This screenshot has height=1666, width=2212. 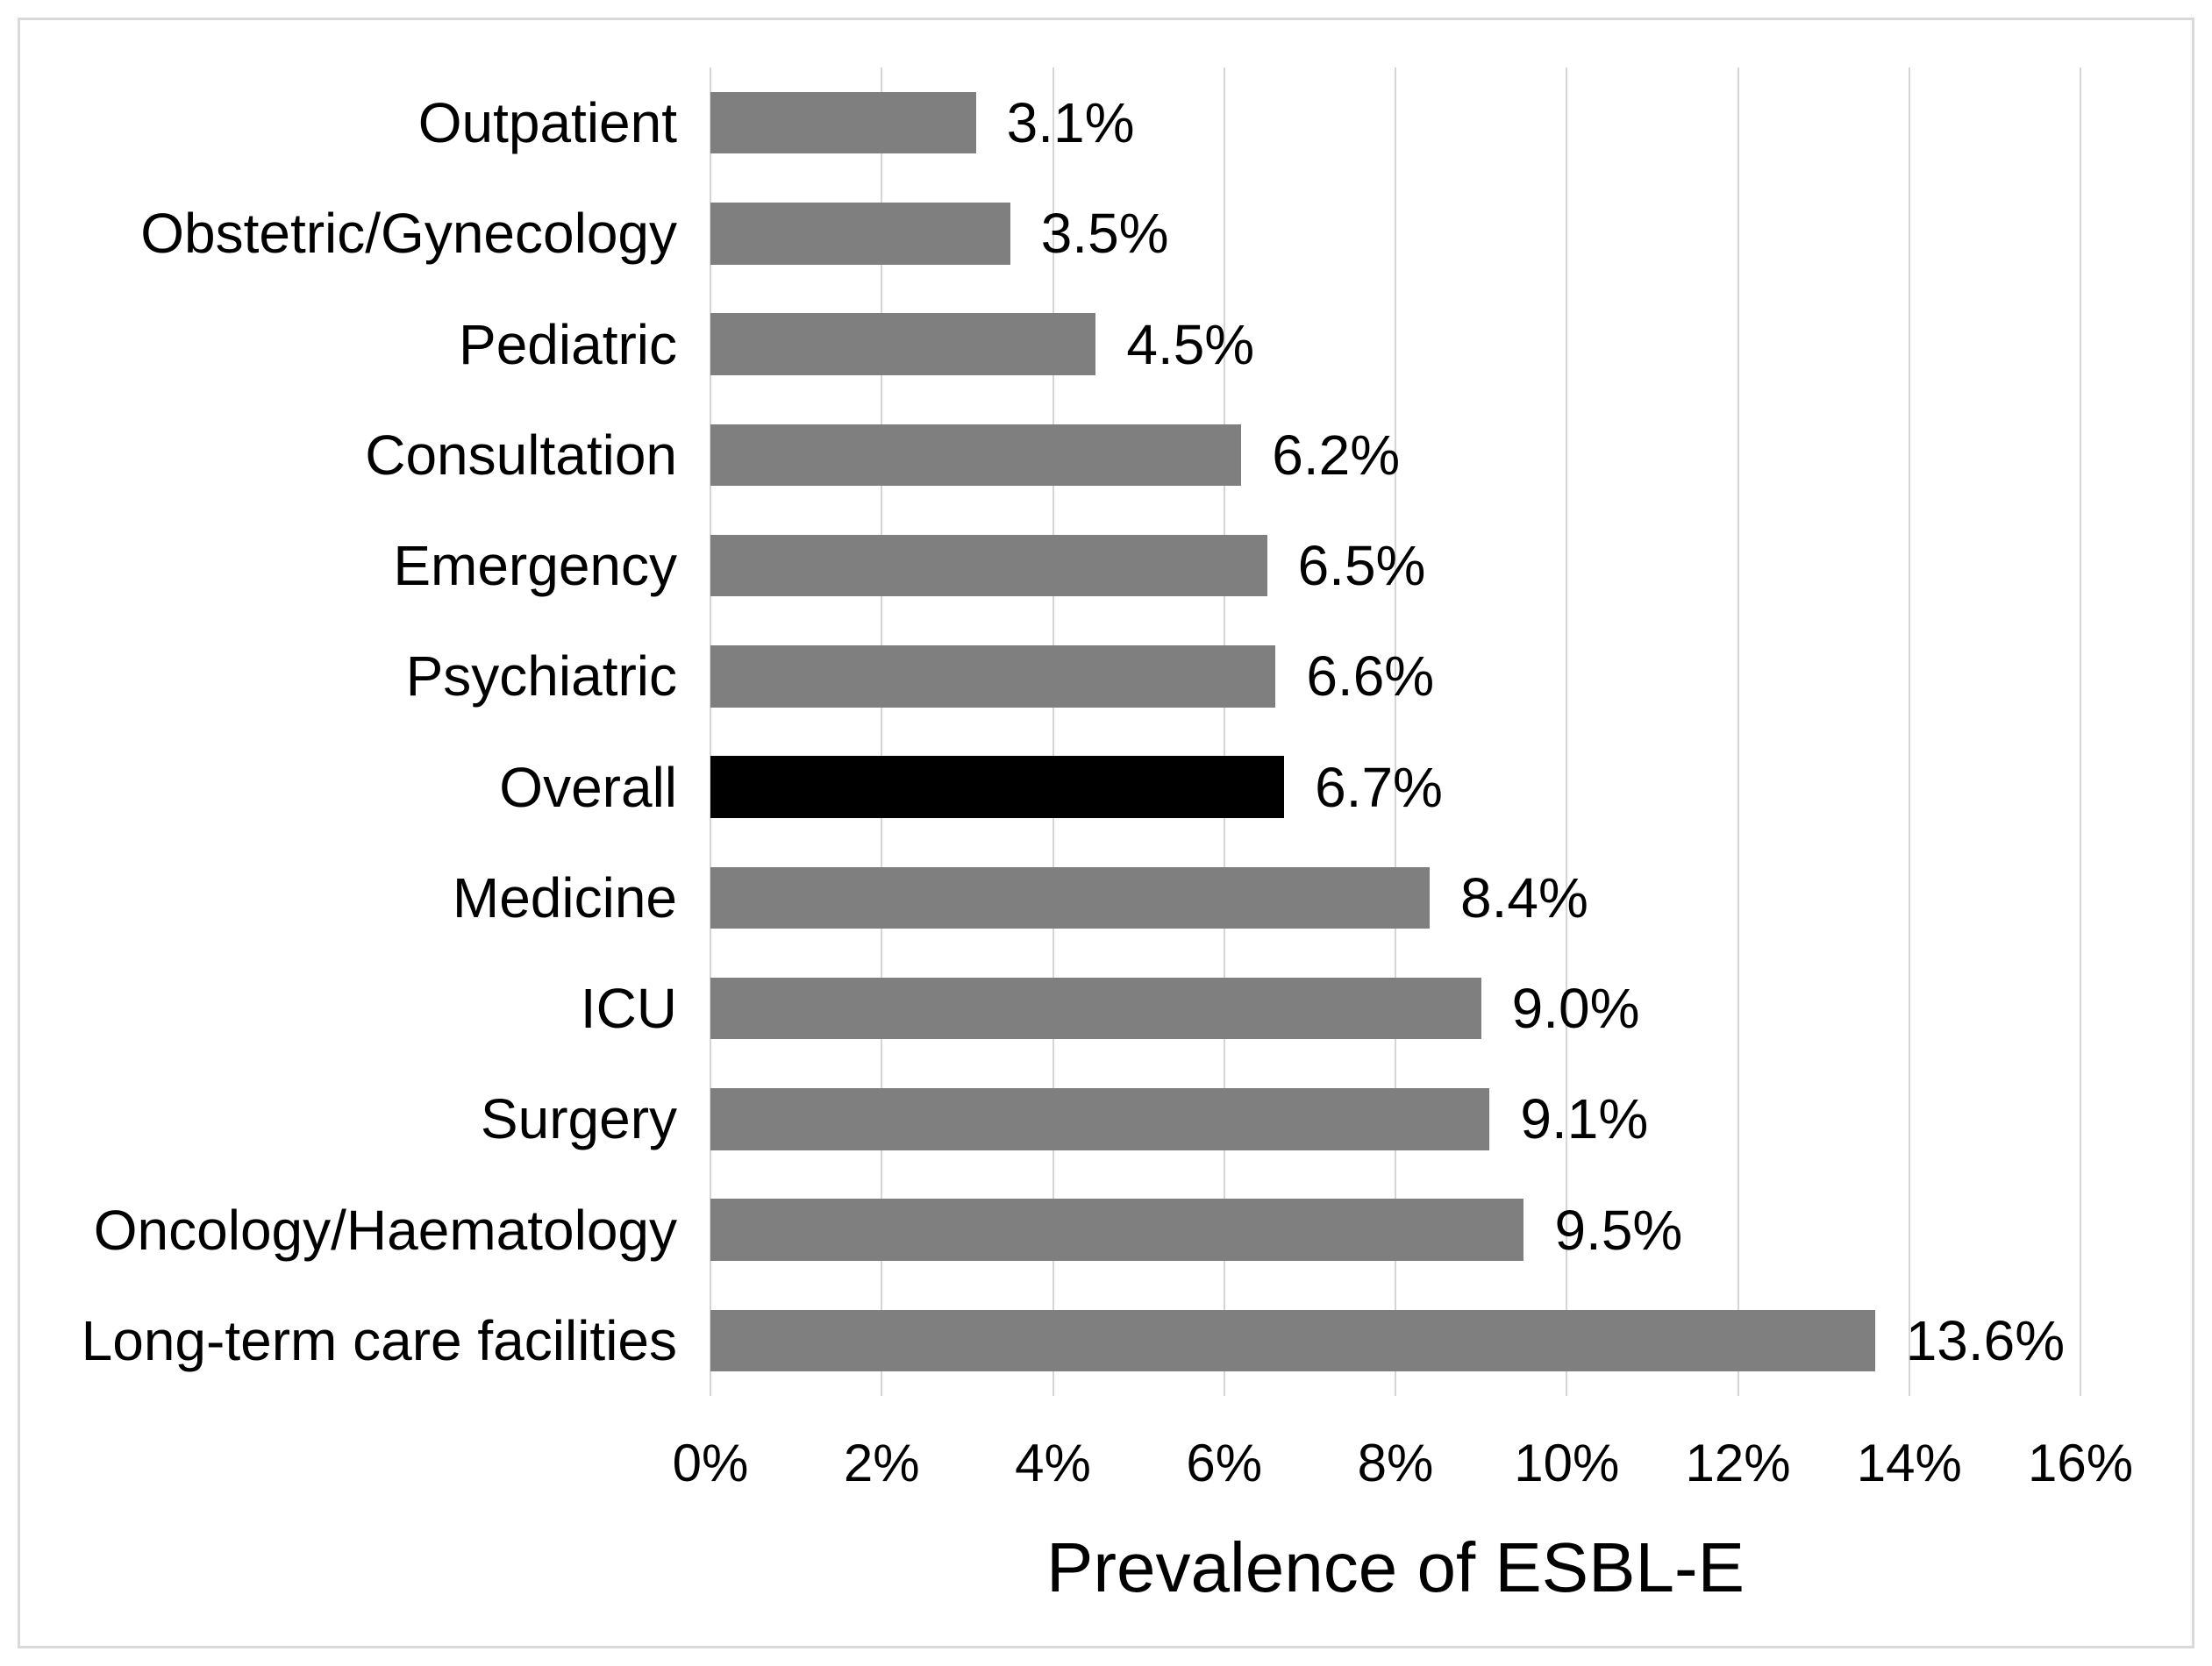 What do you see at coordinates (1224, 1463) in the screenshot?
I see `x-tick-label: 6%` at bounding box center [1224, 1463].